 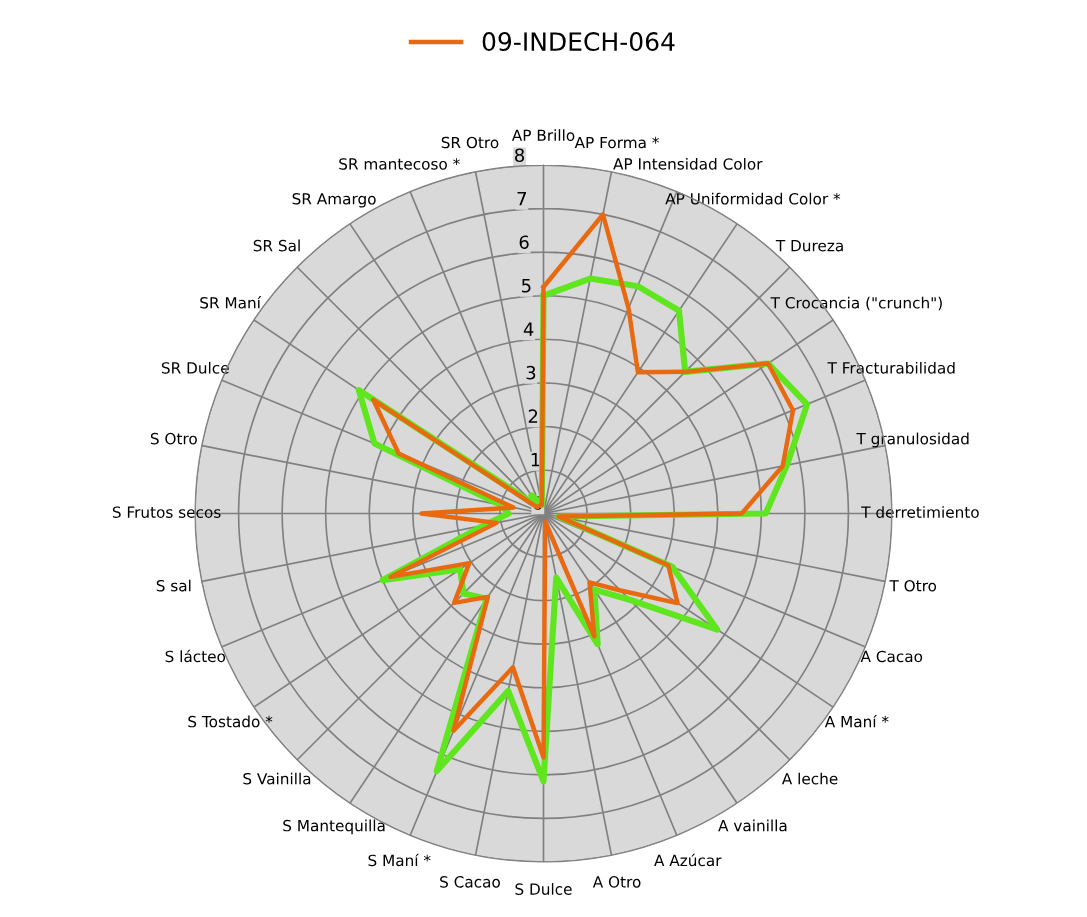 What do you see at coordinates (891, 656) in the screenshot?
I see `spoke-label: A Cacao` at bounding box center [891, 656].